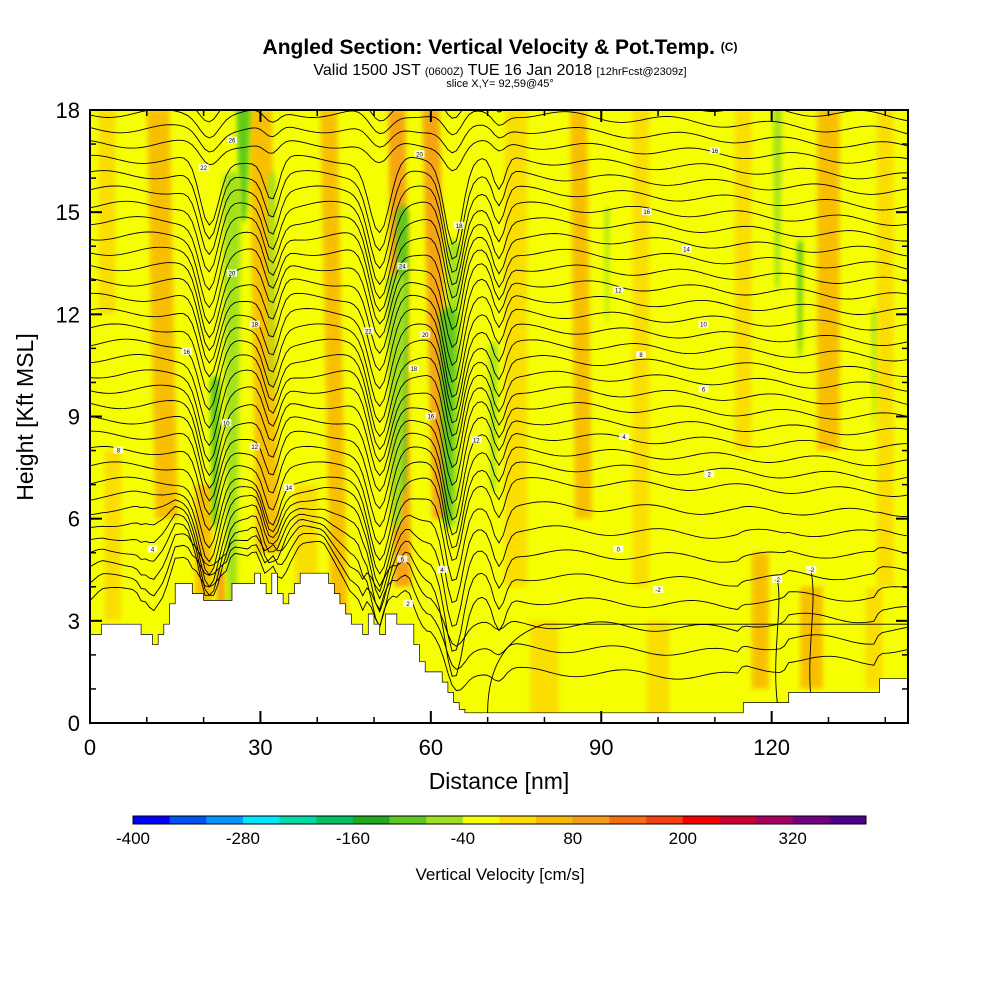  What do you see at coordinates (431, 747) in the screenshot?
I see `x-tick-label: 60` at bounding box center [431, 747].